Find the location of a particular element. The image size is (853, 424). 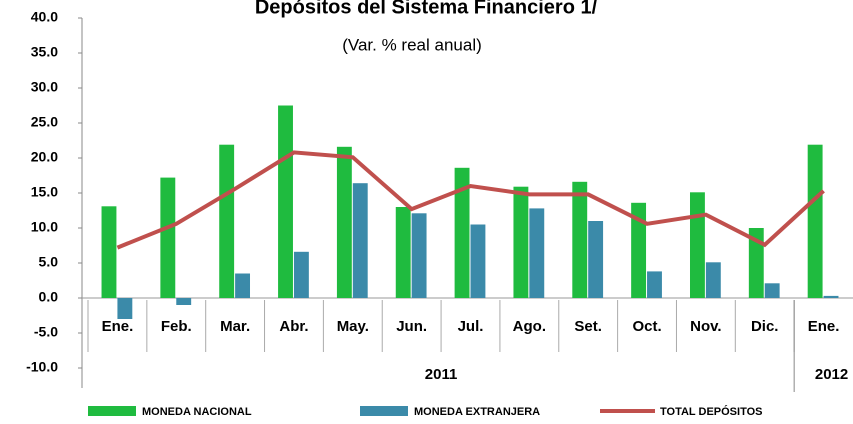

x-tick-label: Ago. is located at coordinates (529, 326).